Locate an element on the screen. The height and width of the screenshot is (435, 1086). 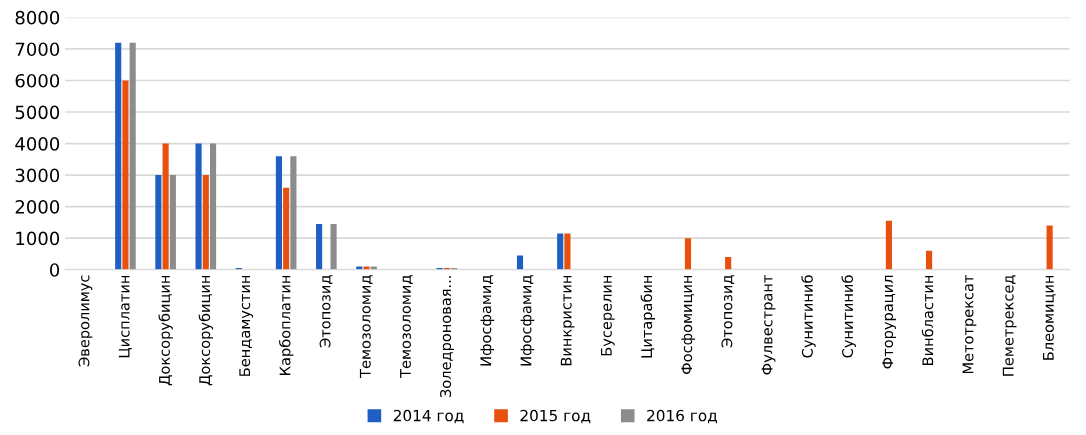
legend-label: 2015 год is located at coordinates (555, 416).